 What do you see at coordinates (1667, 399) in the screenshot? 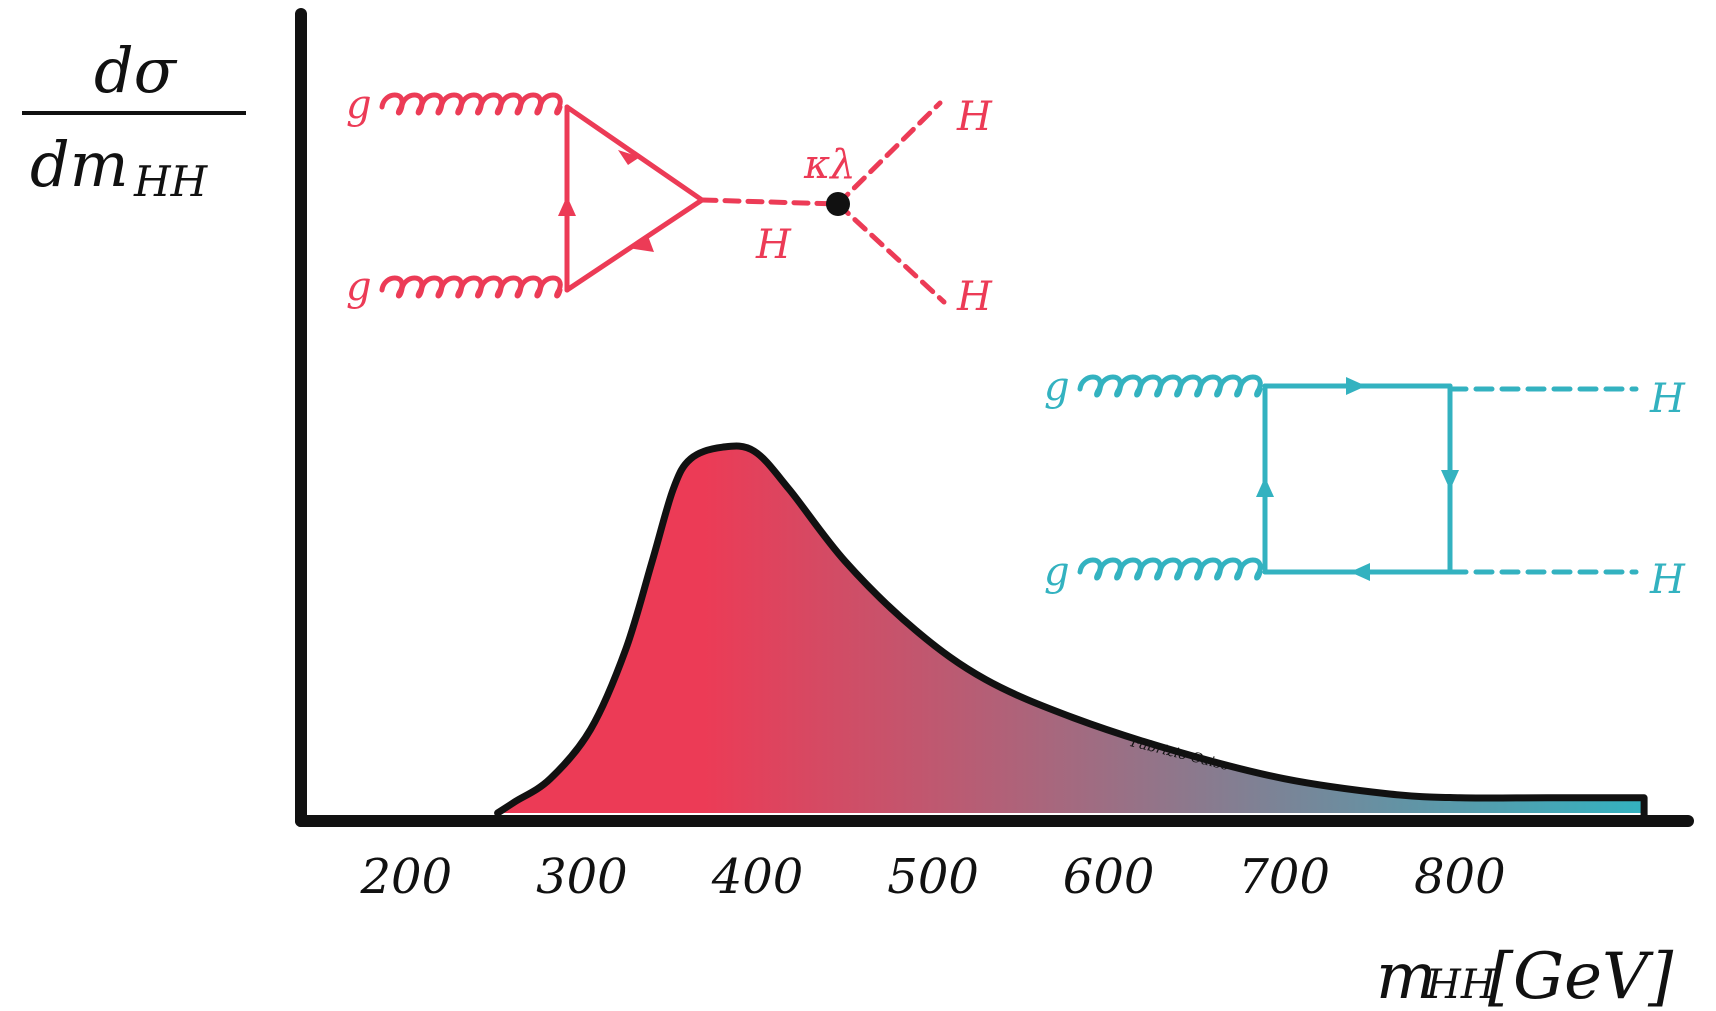
I see `box-higgs-top-label: H` at bounding box center [1667, 399].